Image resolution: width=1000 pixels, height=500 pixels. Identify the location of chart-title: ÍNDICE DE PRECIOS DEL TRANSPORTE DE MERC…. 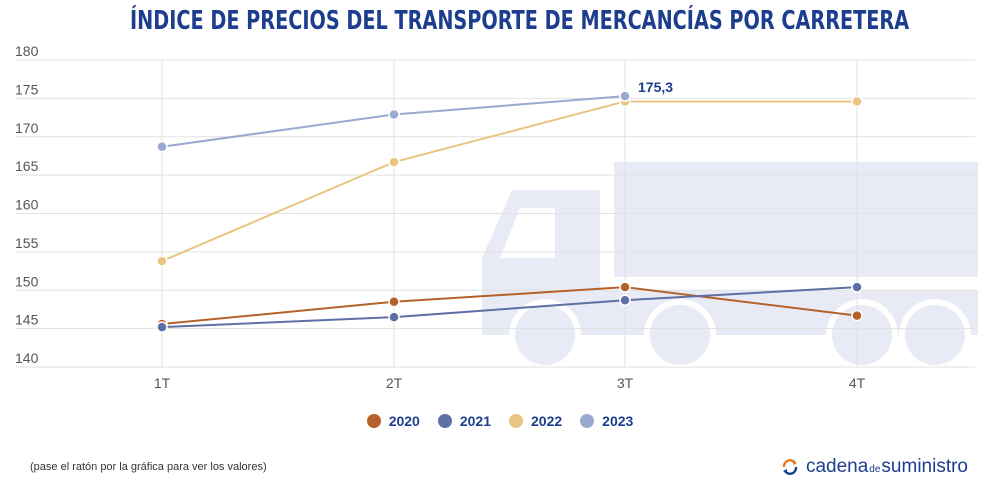
(520, 21).